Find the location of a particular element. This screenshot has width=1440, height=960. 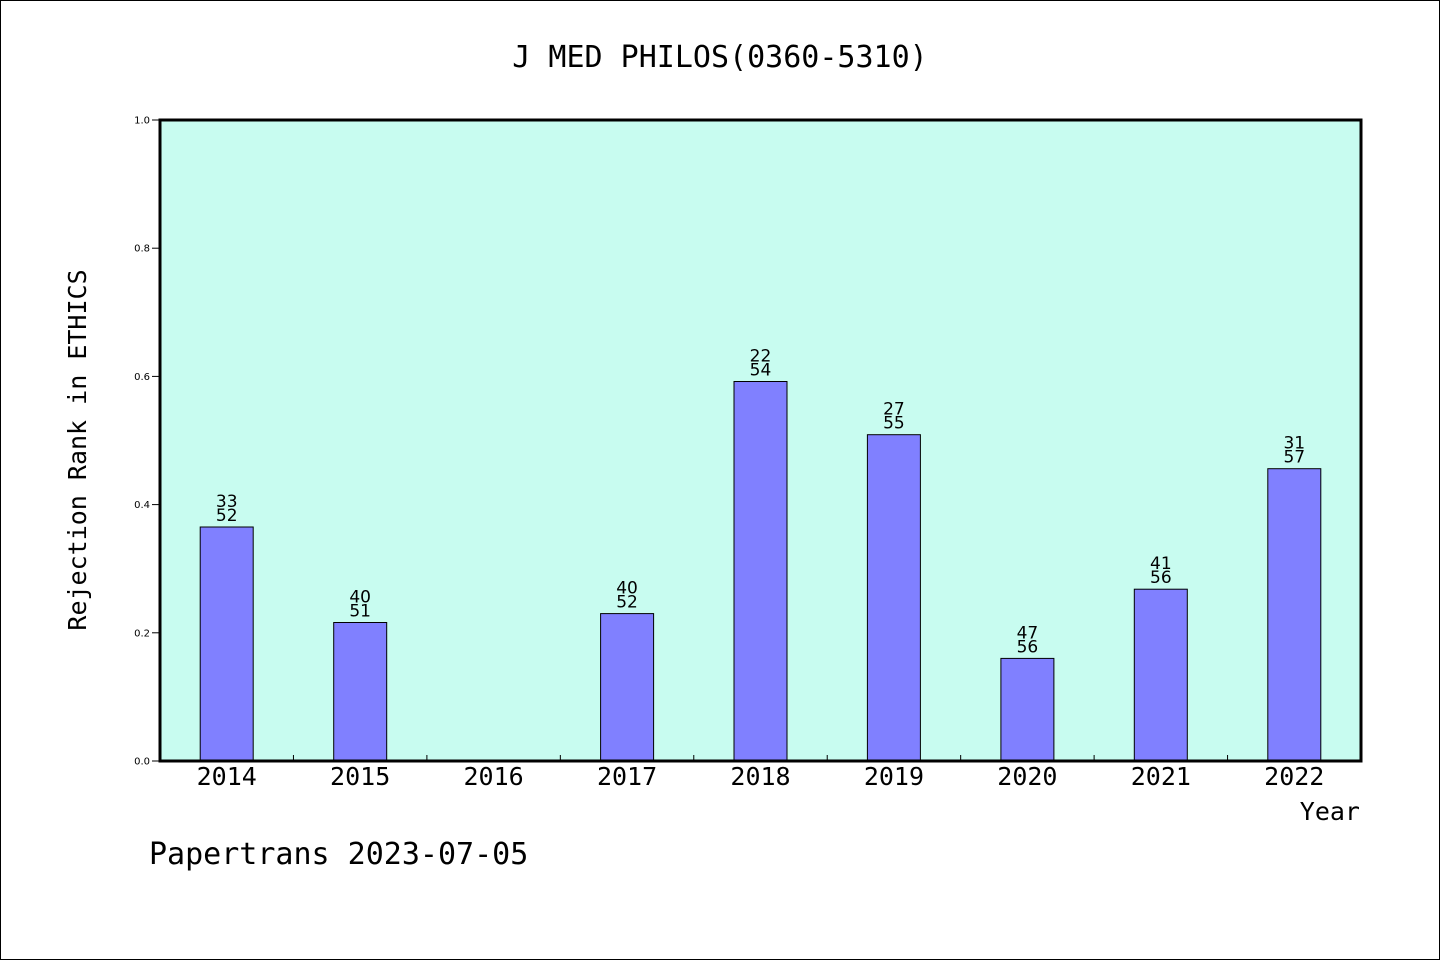

x-tick-label-2022: 2022 is located at coordinates (1294, 776).